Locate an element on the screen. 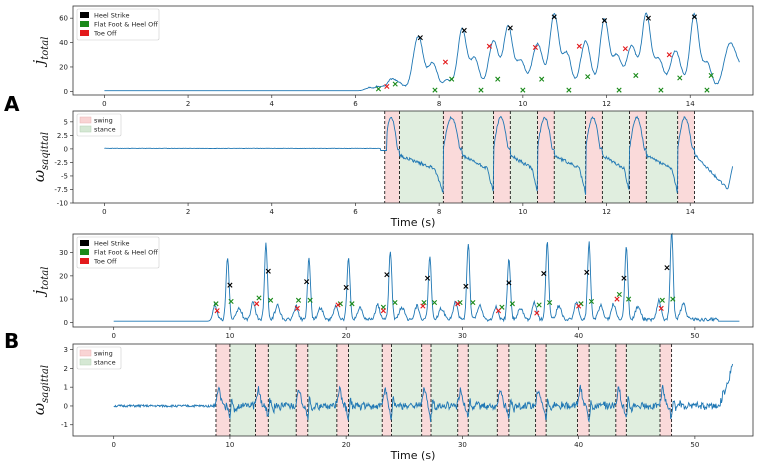 The height and width of the screenshot is (465, 784). y-axis-label-sub: saqittal is located at coordinates (45, 151).